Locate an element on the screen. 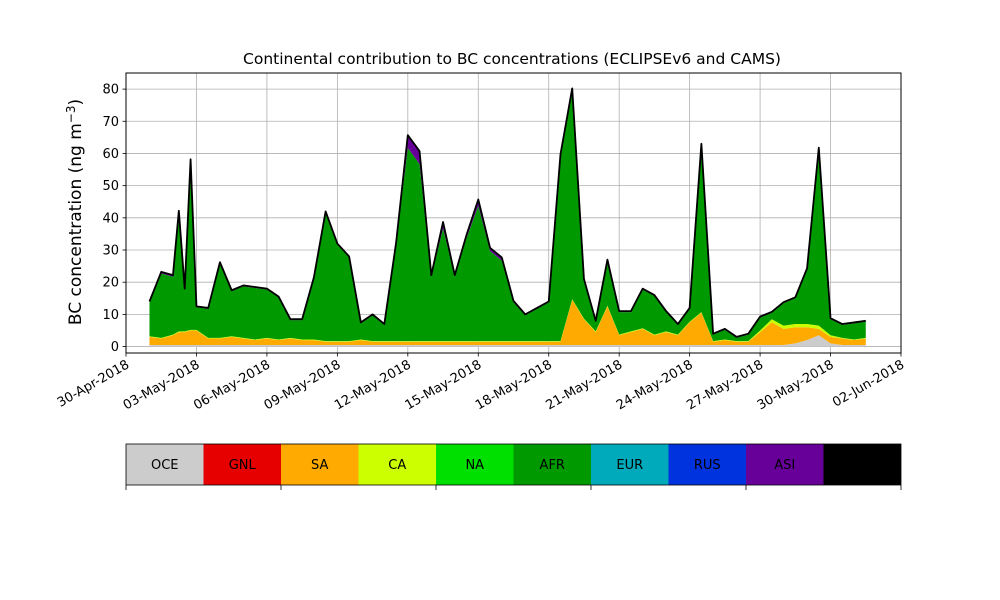  legend-swatch-afr is located at coordinates (552, 464).